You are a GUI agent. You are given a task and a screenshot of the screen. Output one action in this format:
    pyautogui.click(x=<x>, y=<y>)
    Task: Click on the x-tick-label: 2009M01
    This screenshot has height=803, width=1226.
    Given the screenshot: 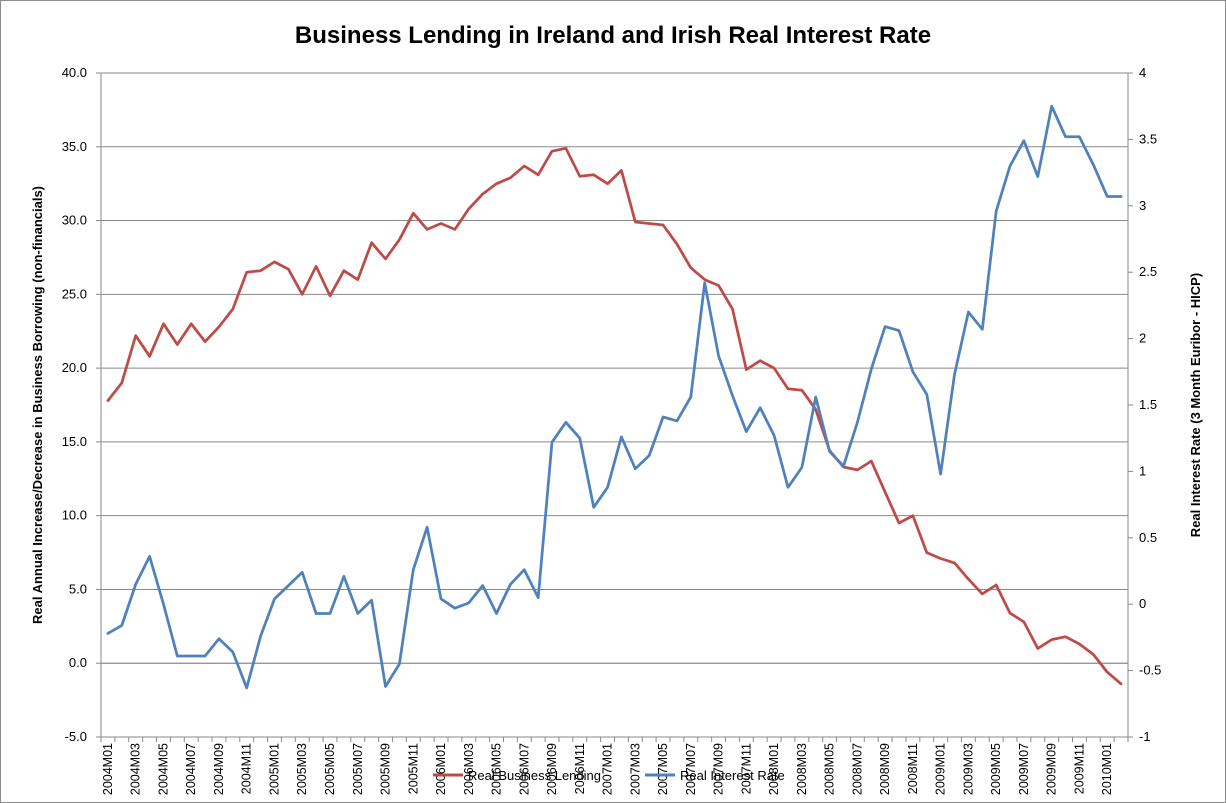 What is the action you would take?
    pyautogui.click(x=941, y=769)
    